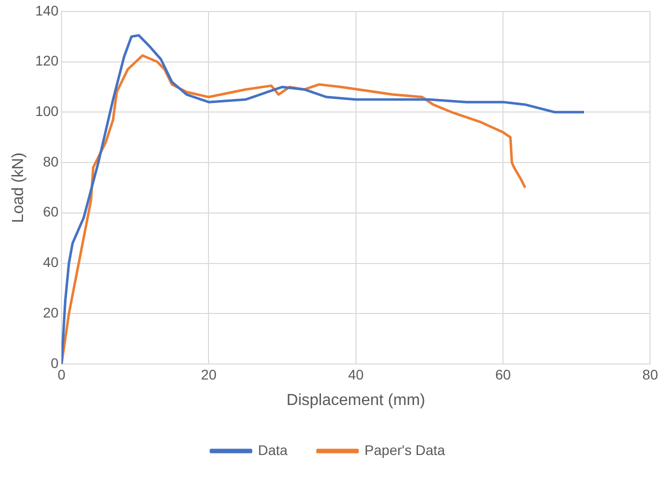 This screenshot has width=661, height=478. Describe the element at coordinates (47, 60) in the screenshot. I see `y-tick-label: 120` at that location.